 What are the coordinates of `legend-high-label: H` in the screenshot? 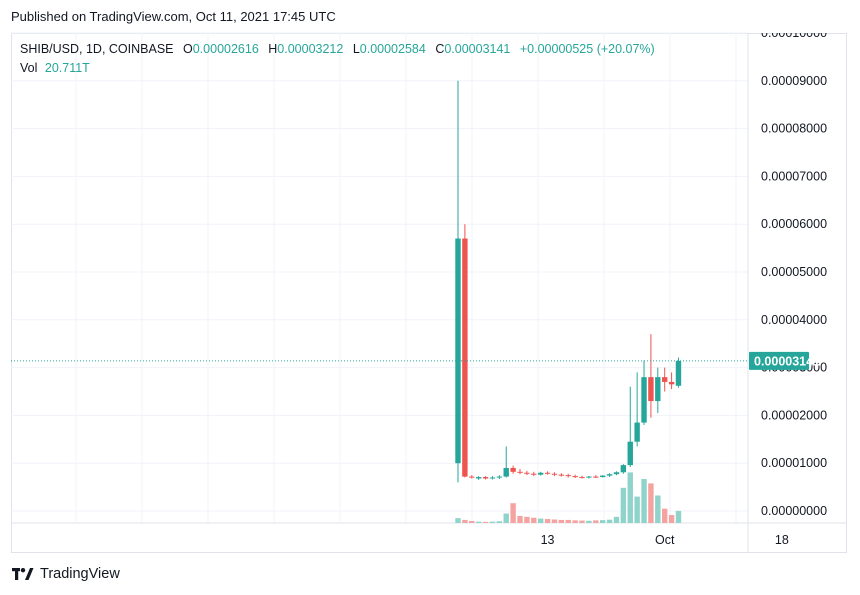 It's located at (273, 49).